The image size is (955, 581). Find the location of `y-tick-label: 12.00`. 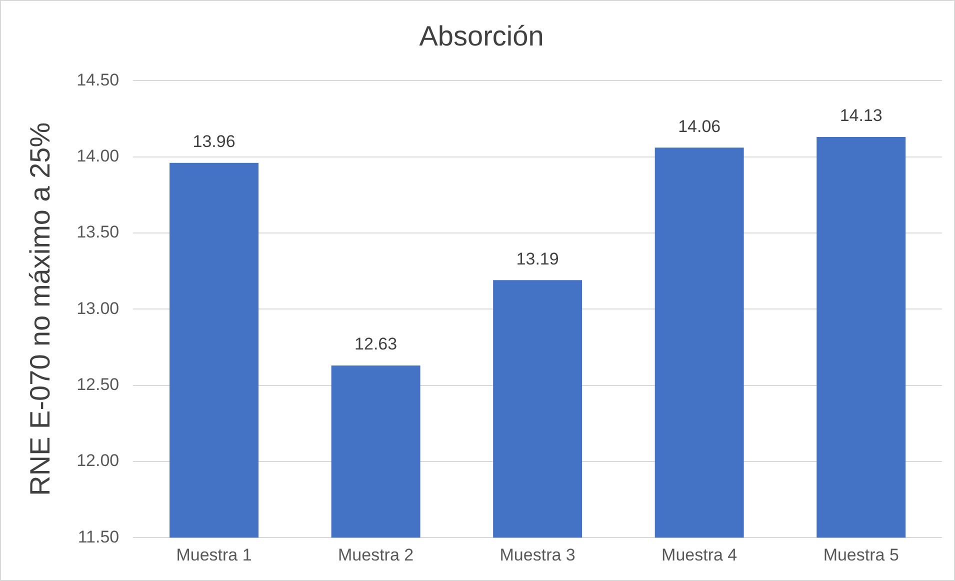

y-tick-label: 12.00 is located at coordinates (98, 460).